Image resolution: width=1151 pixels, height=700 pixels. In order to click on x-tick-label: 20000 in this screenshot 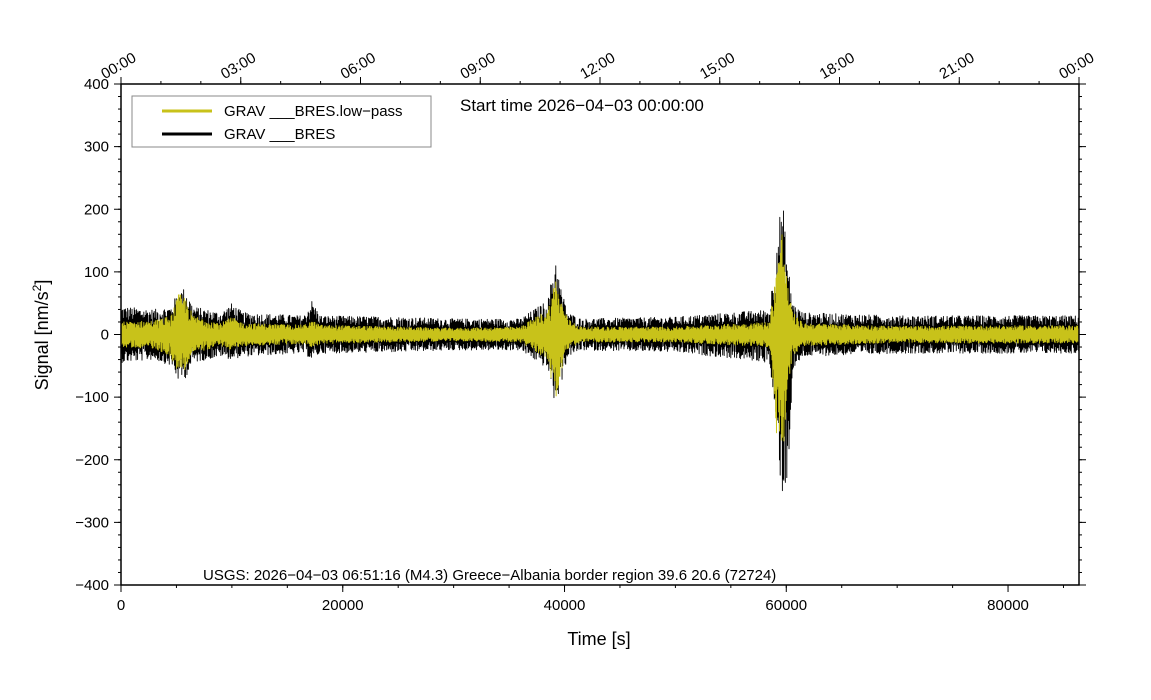, I will do `click(343, 605)`.